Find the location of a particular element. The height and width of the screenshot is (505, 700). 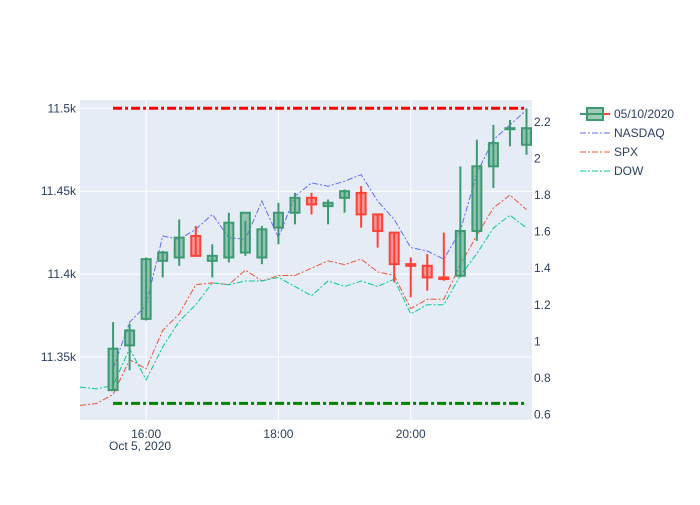

x-tick-label: 16:00 is located at coordinates (146, 434).